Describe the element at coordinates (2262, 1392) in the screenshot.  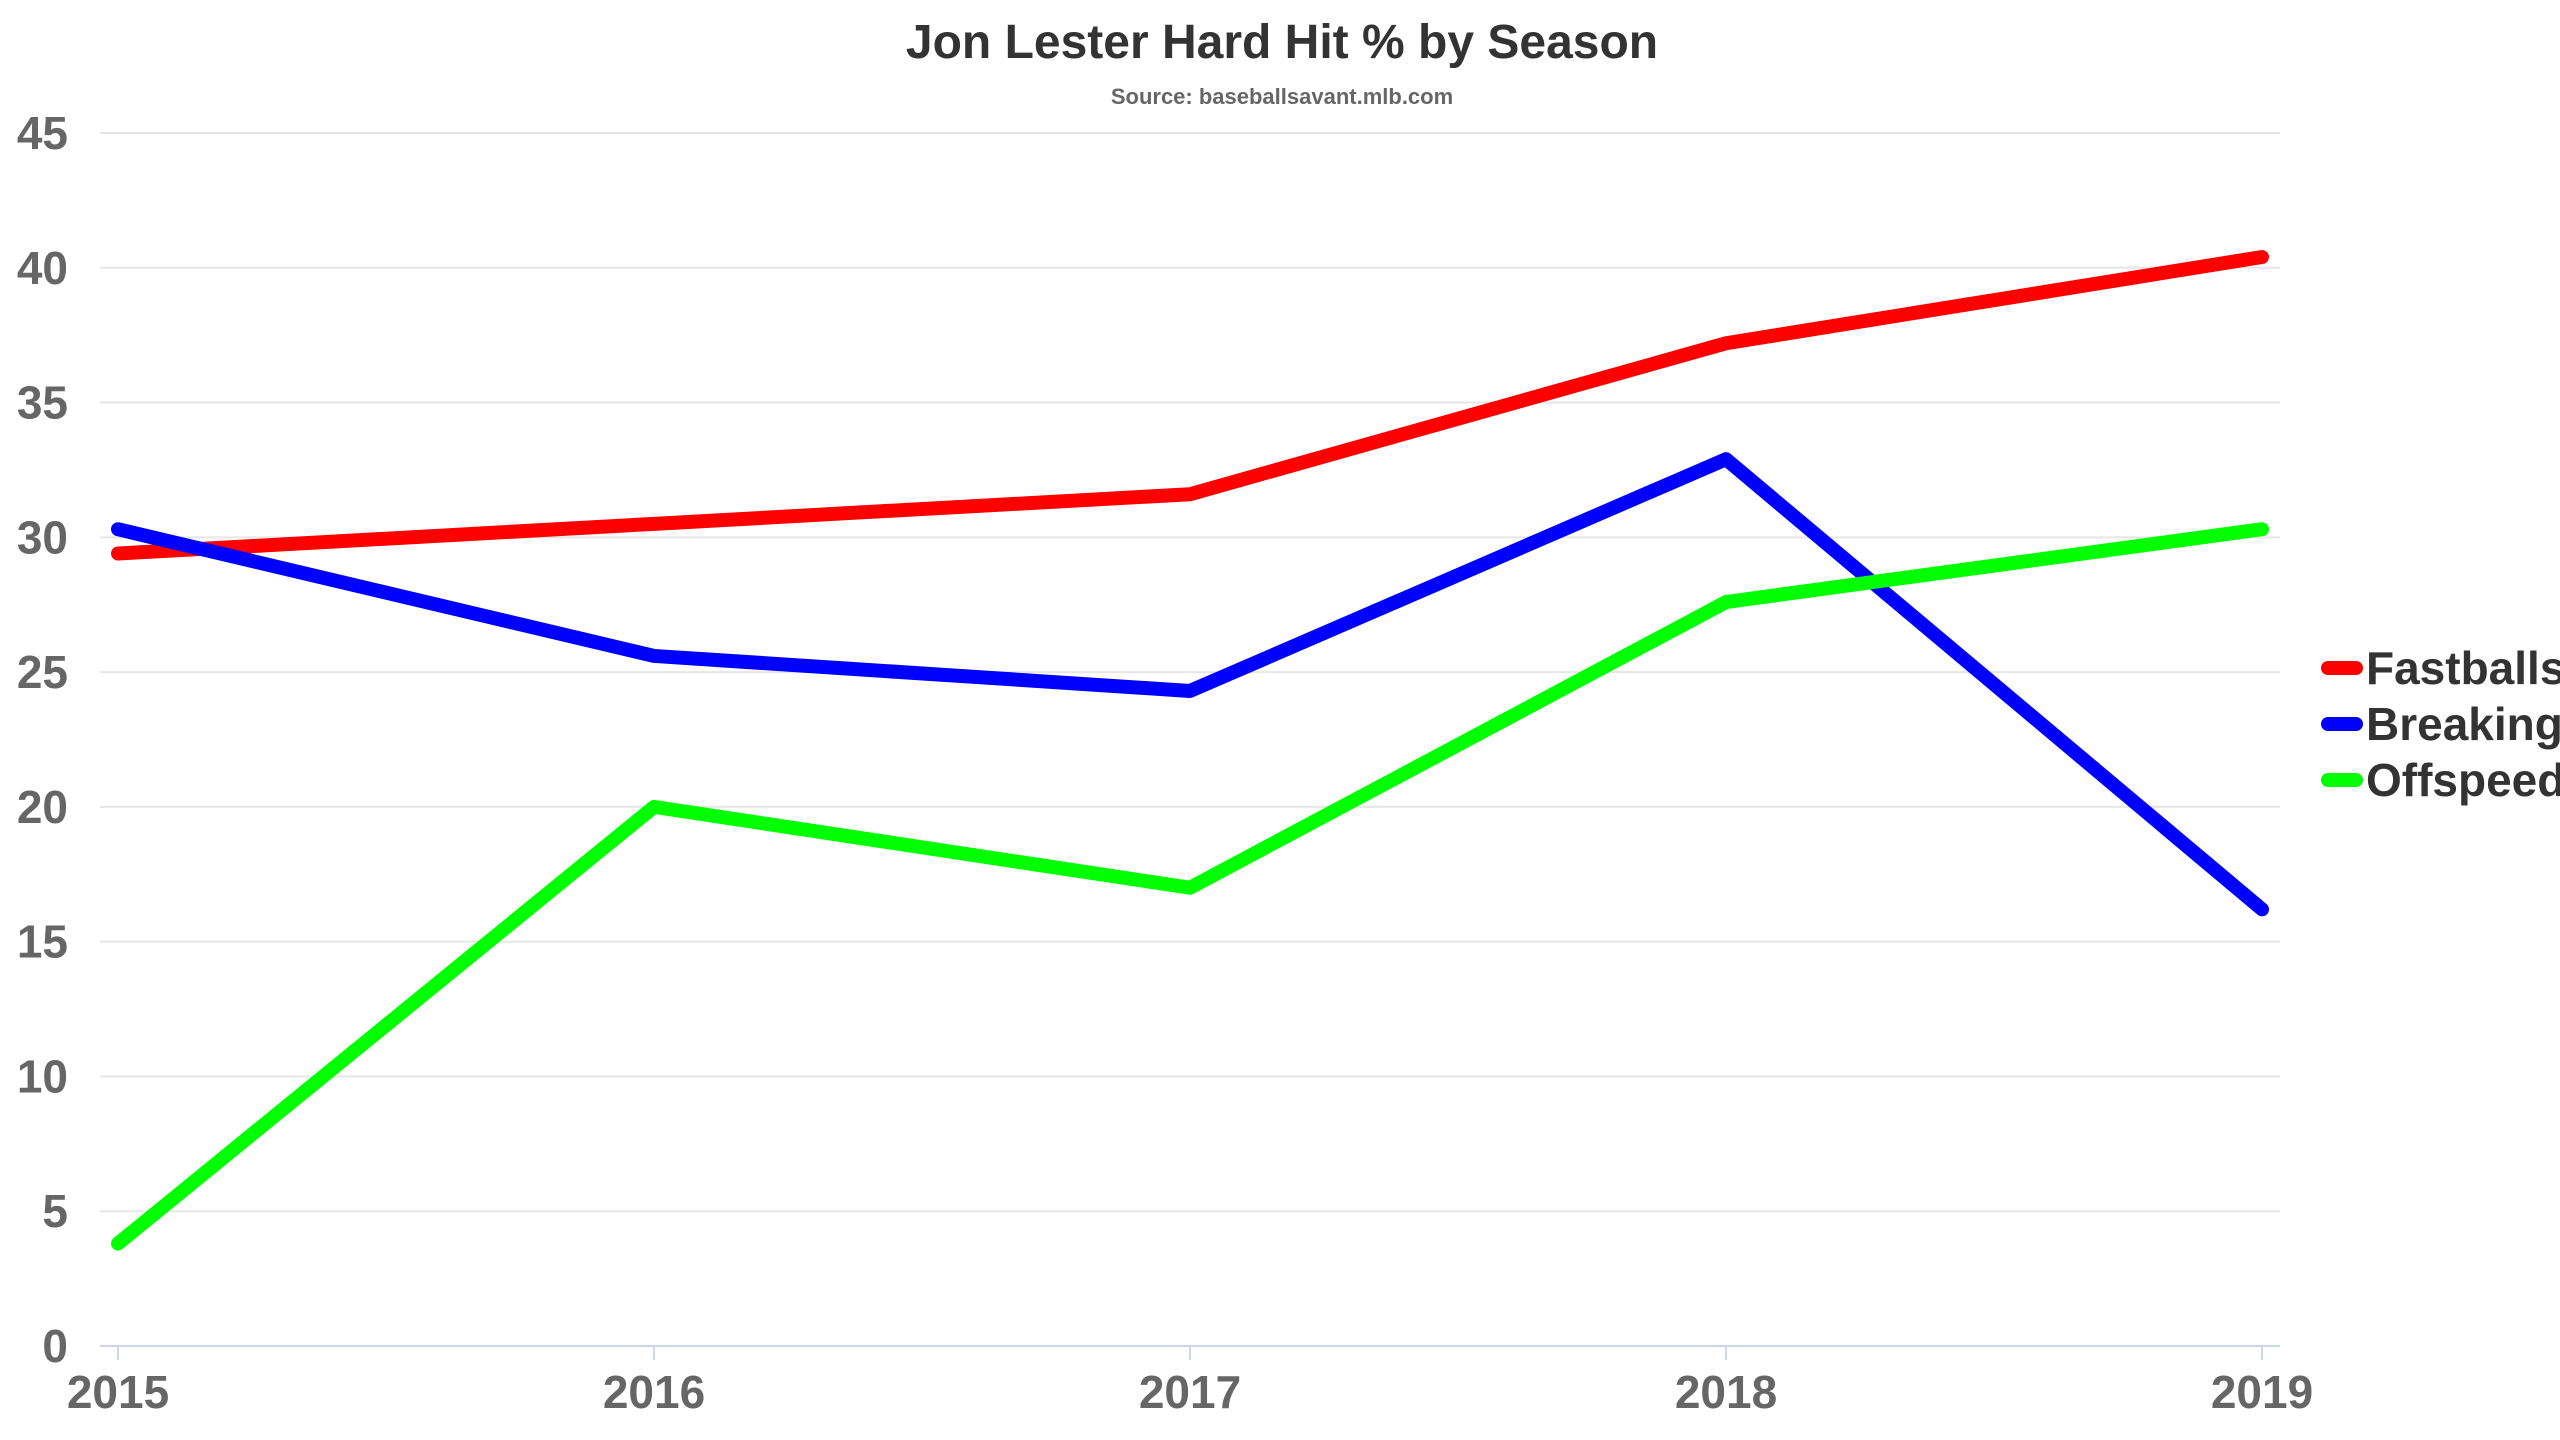
I see `x-tick-label: 2019` at that location.